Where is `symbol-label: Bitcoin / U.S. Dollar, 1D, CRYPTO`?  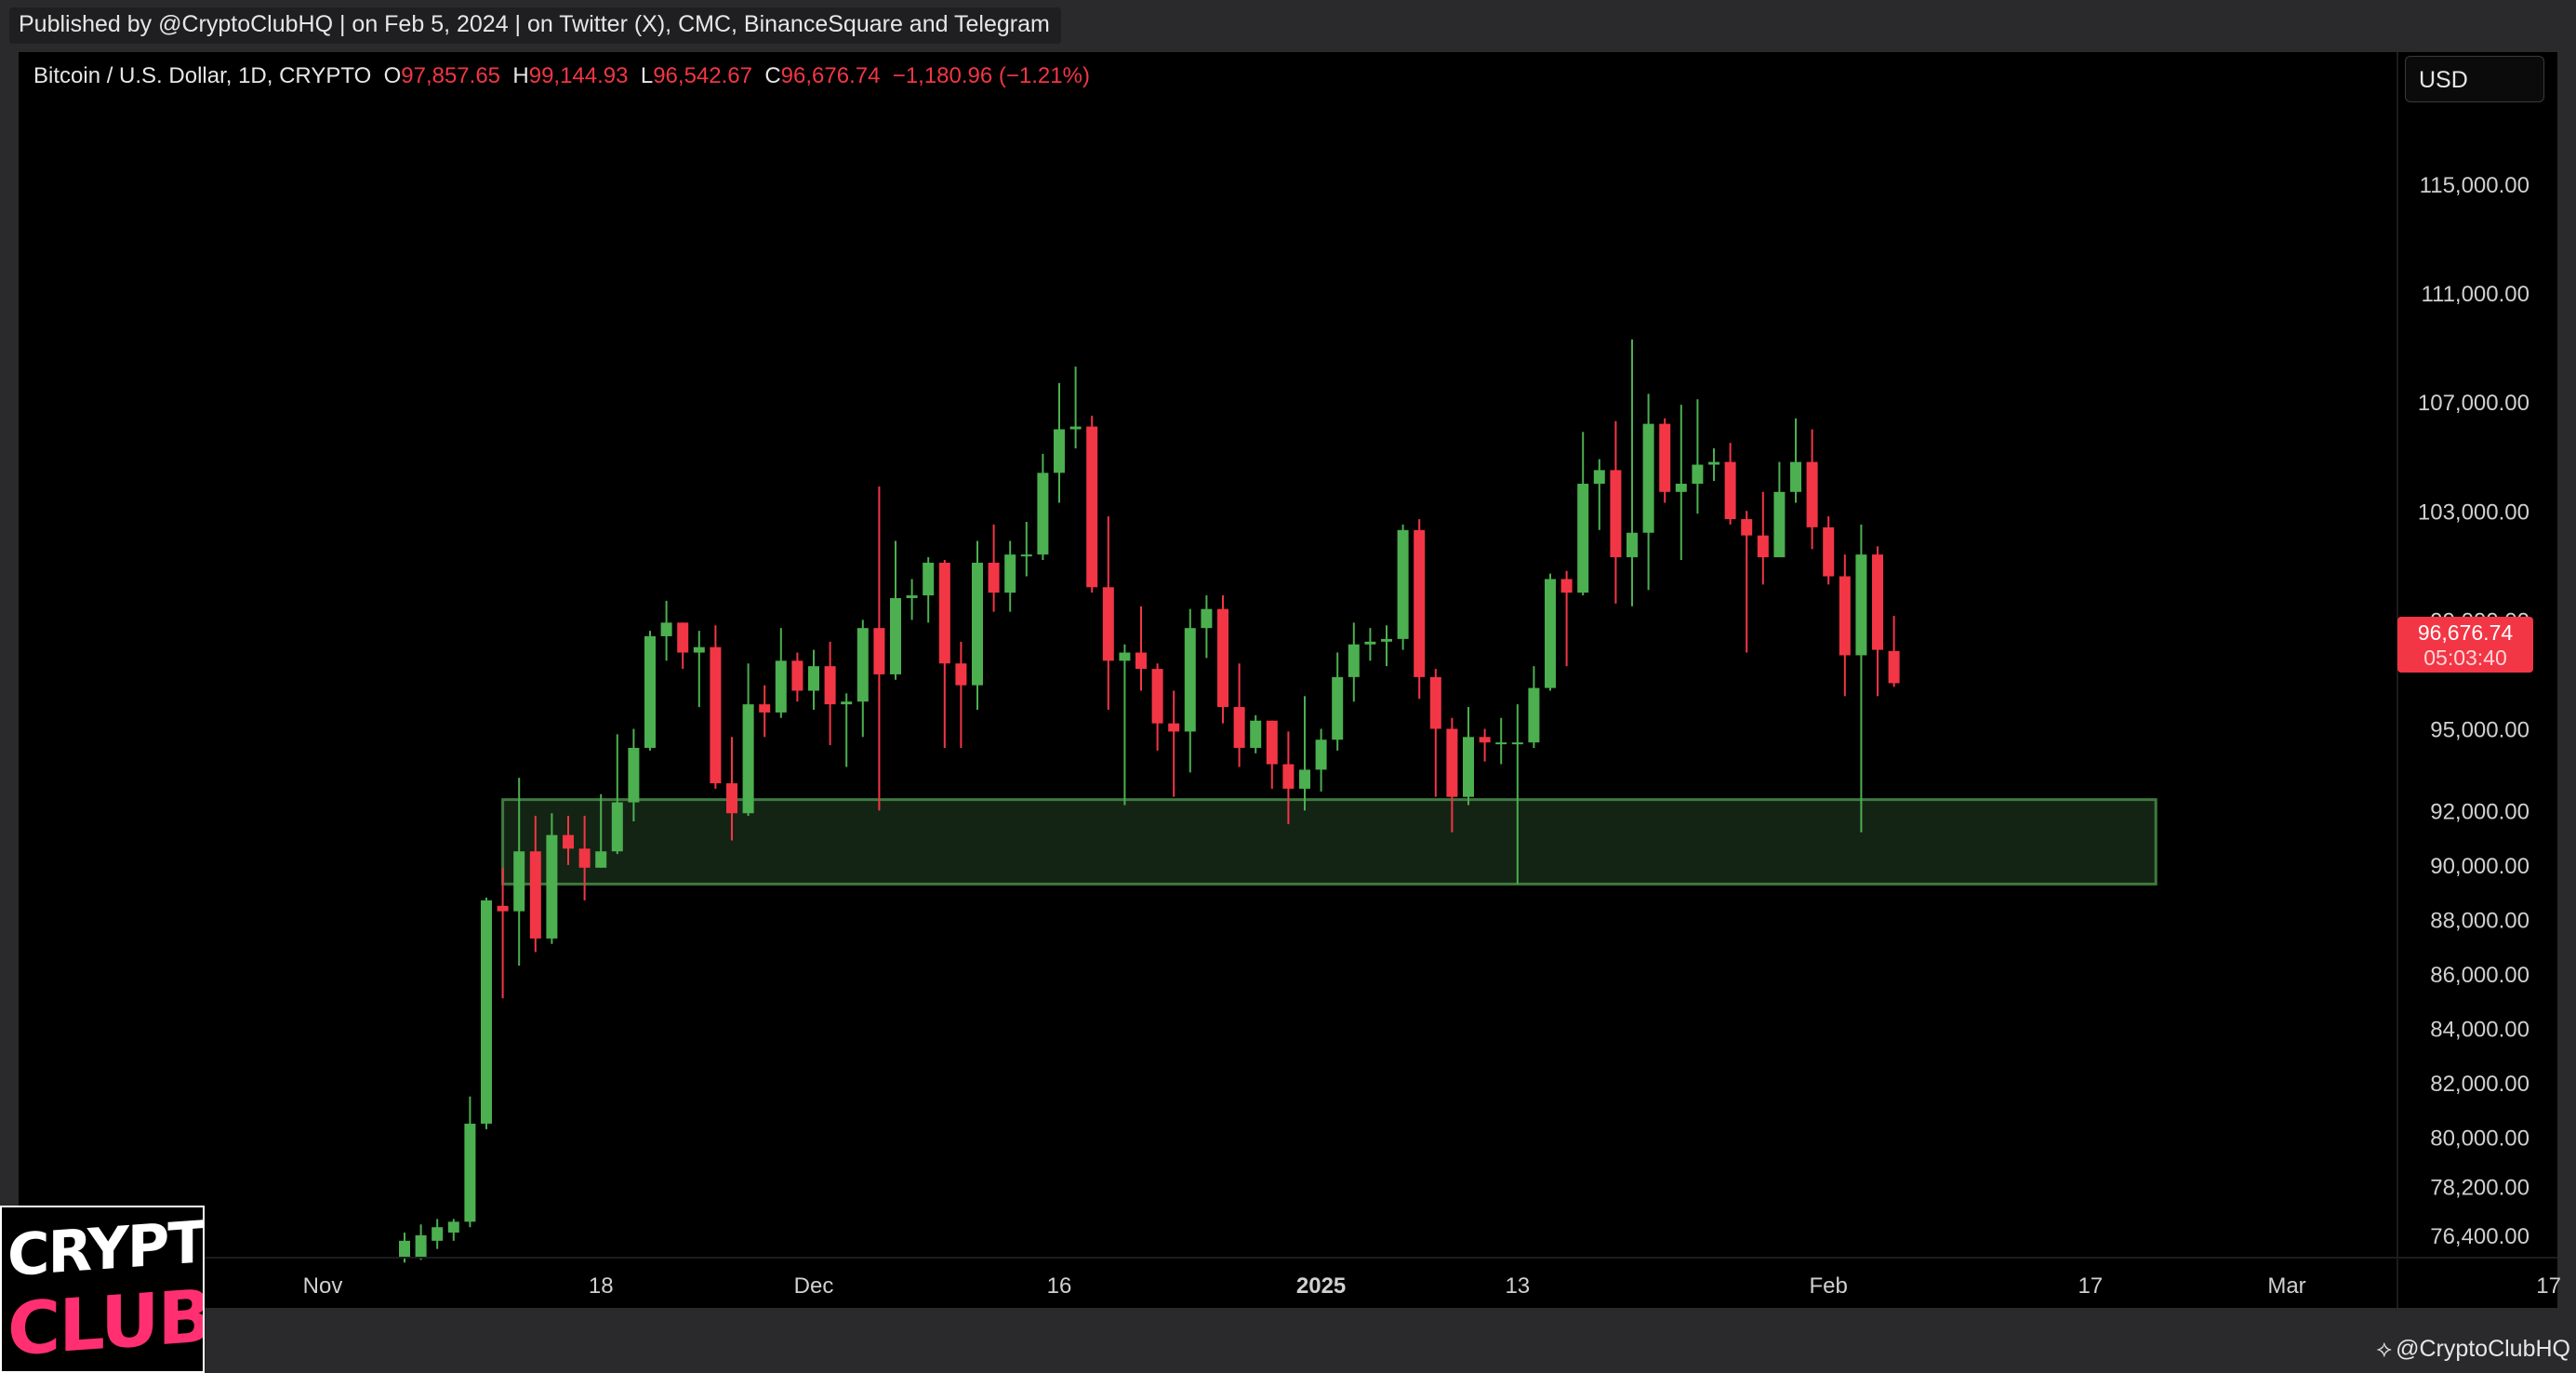 symbol-label: Bitcoin / U.S. Dollar, 1D, CRYPTO is located at coordinates (202, 76).